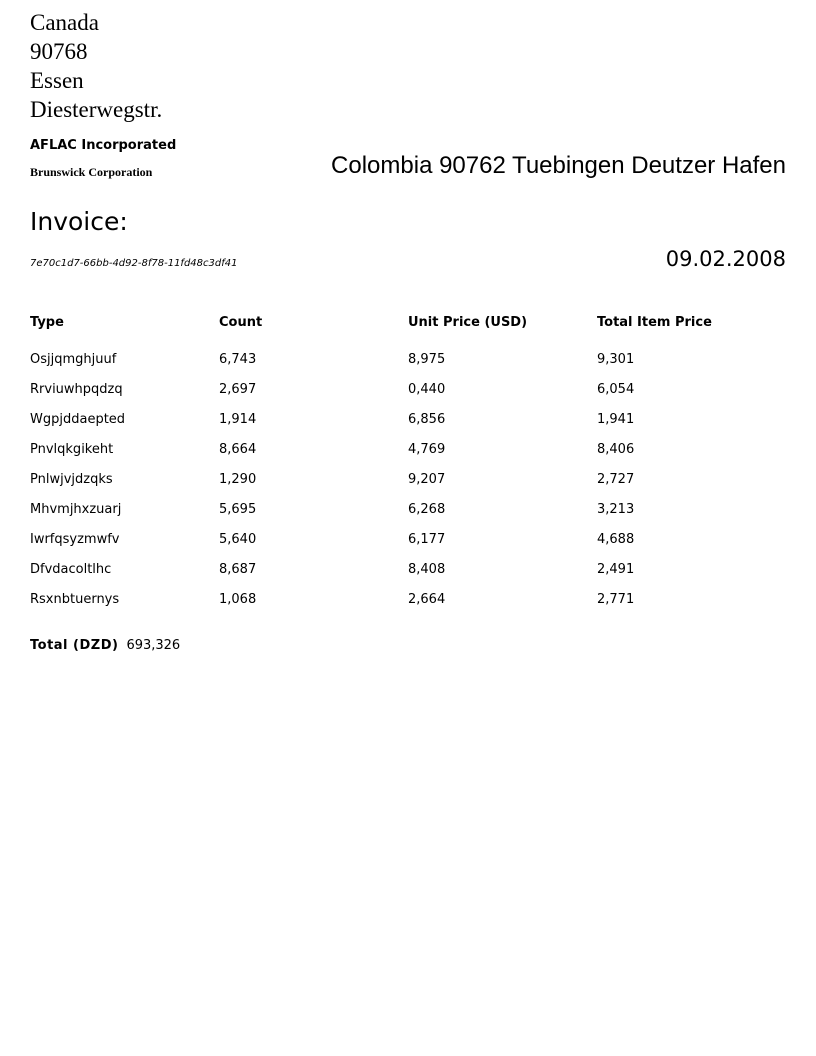  I want to click on invoice-title: Invoice:, so click(79, 221).